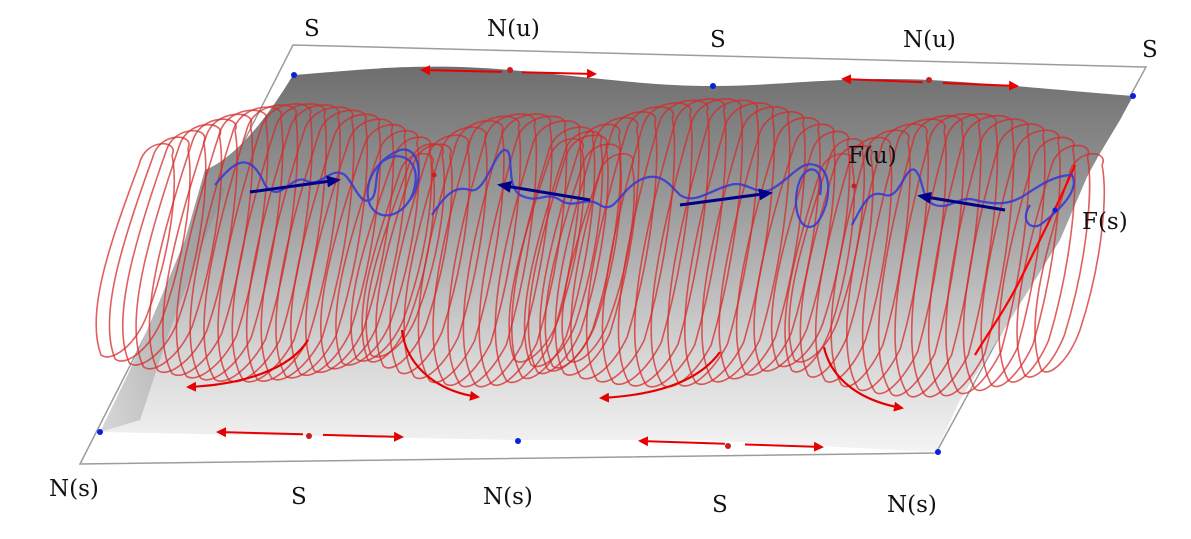 Image resolution: width=1191 pixels, height=539 pixels. Describe the element at coordinates (1055, 210) in the screenshot. I see `point-fs` at that location.